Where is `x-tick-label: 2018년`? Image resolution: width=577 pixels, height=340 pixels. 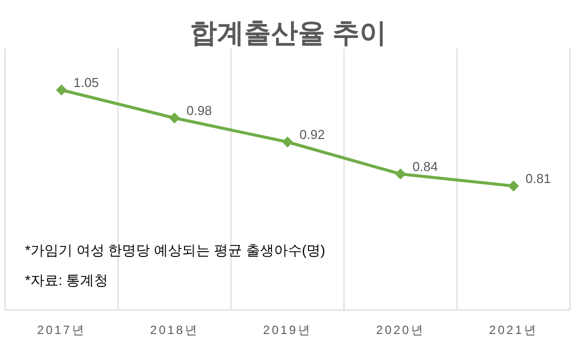 x-tick-label: 2018년 is located at coordinates (174, 330).